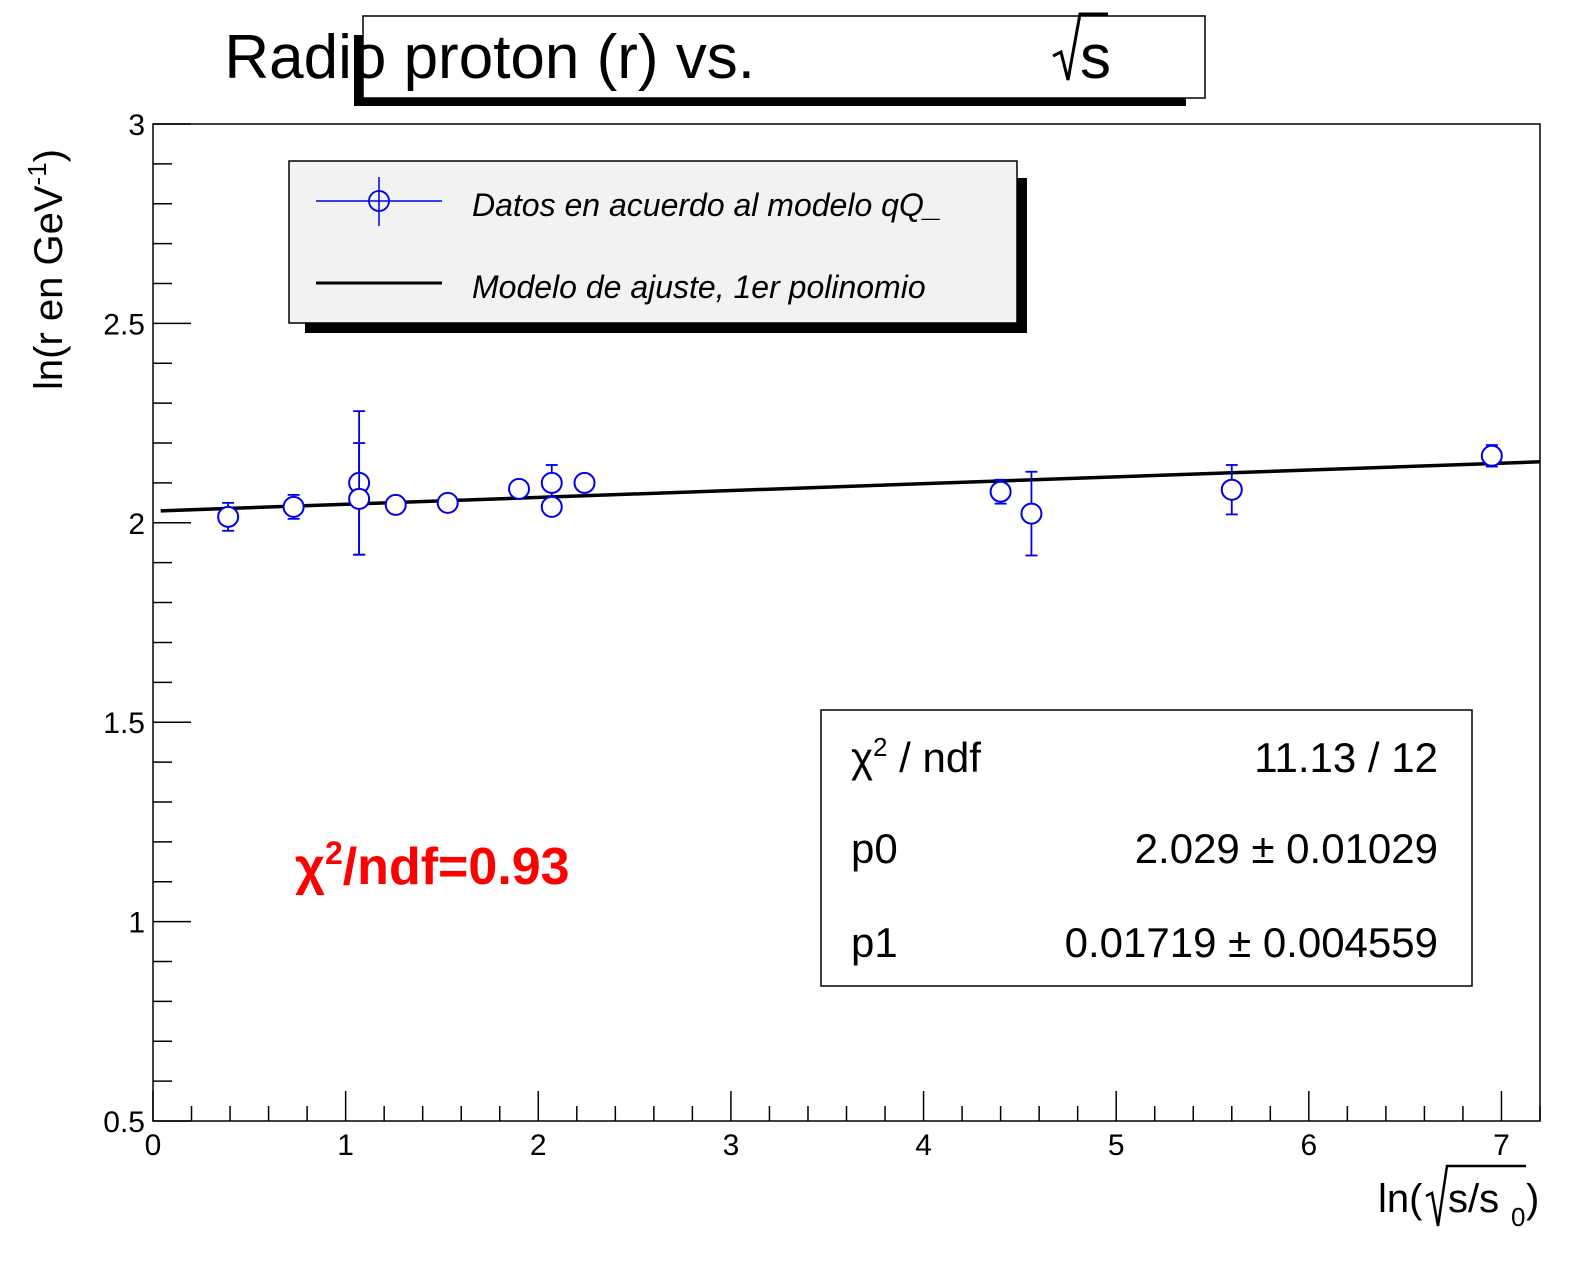  I want to click on x-axis-ticks, so click(846, 1106).